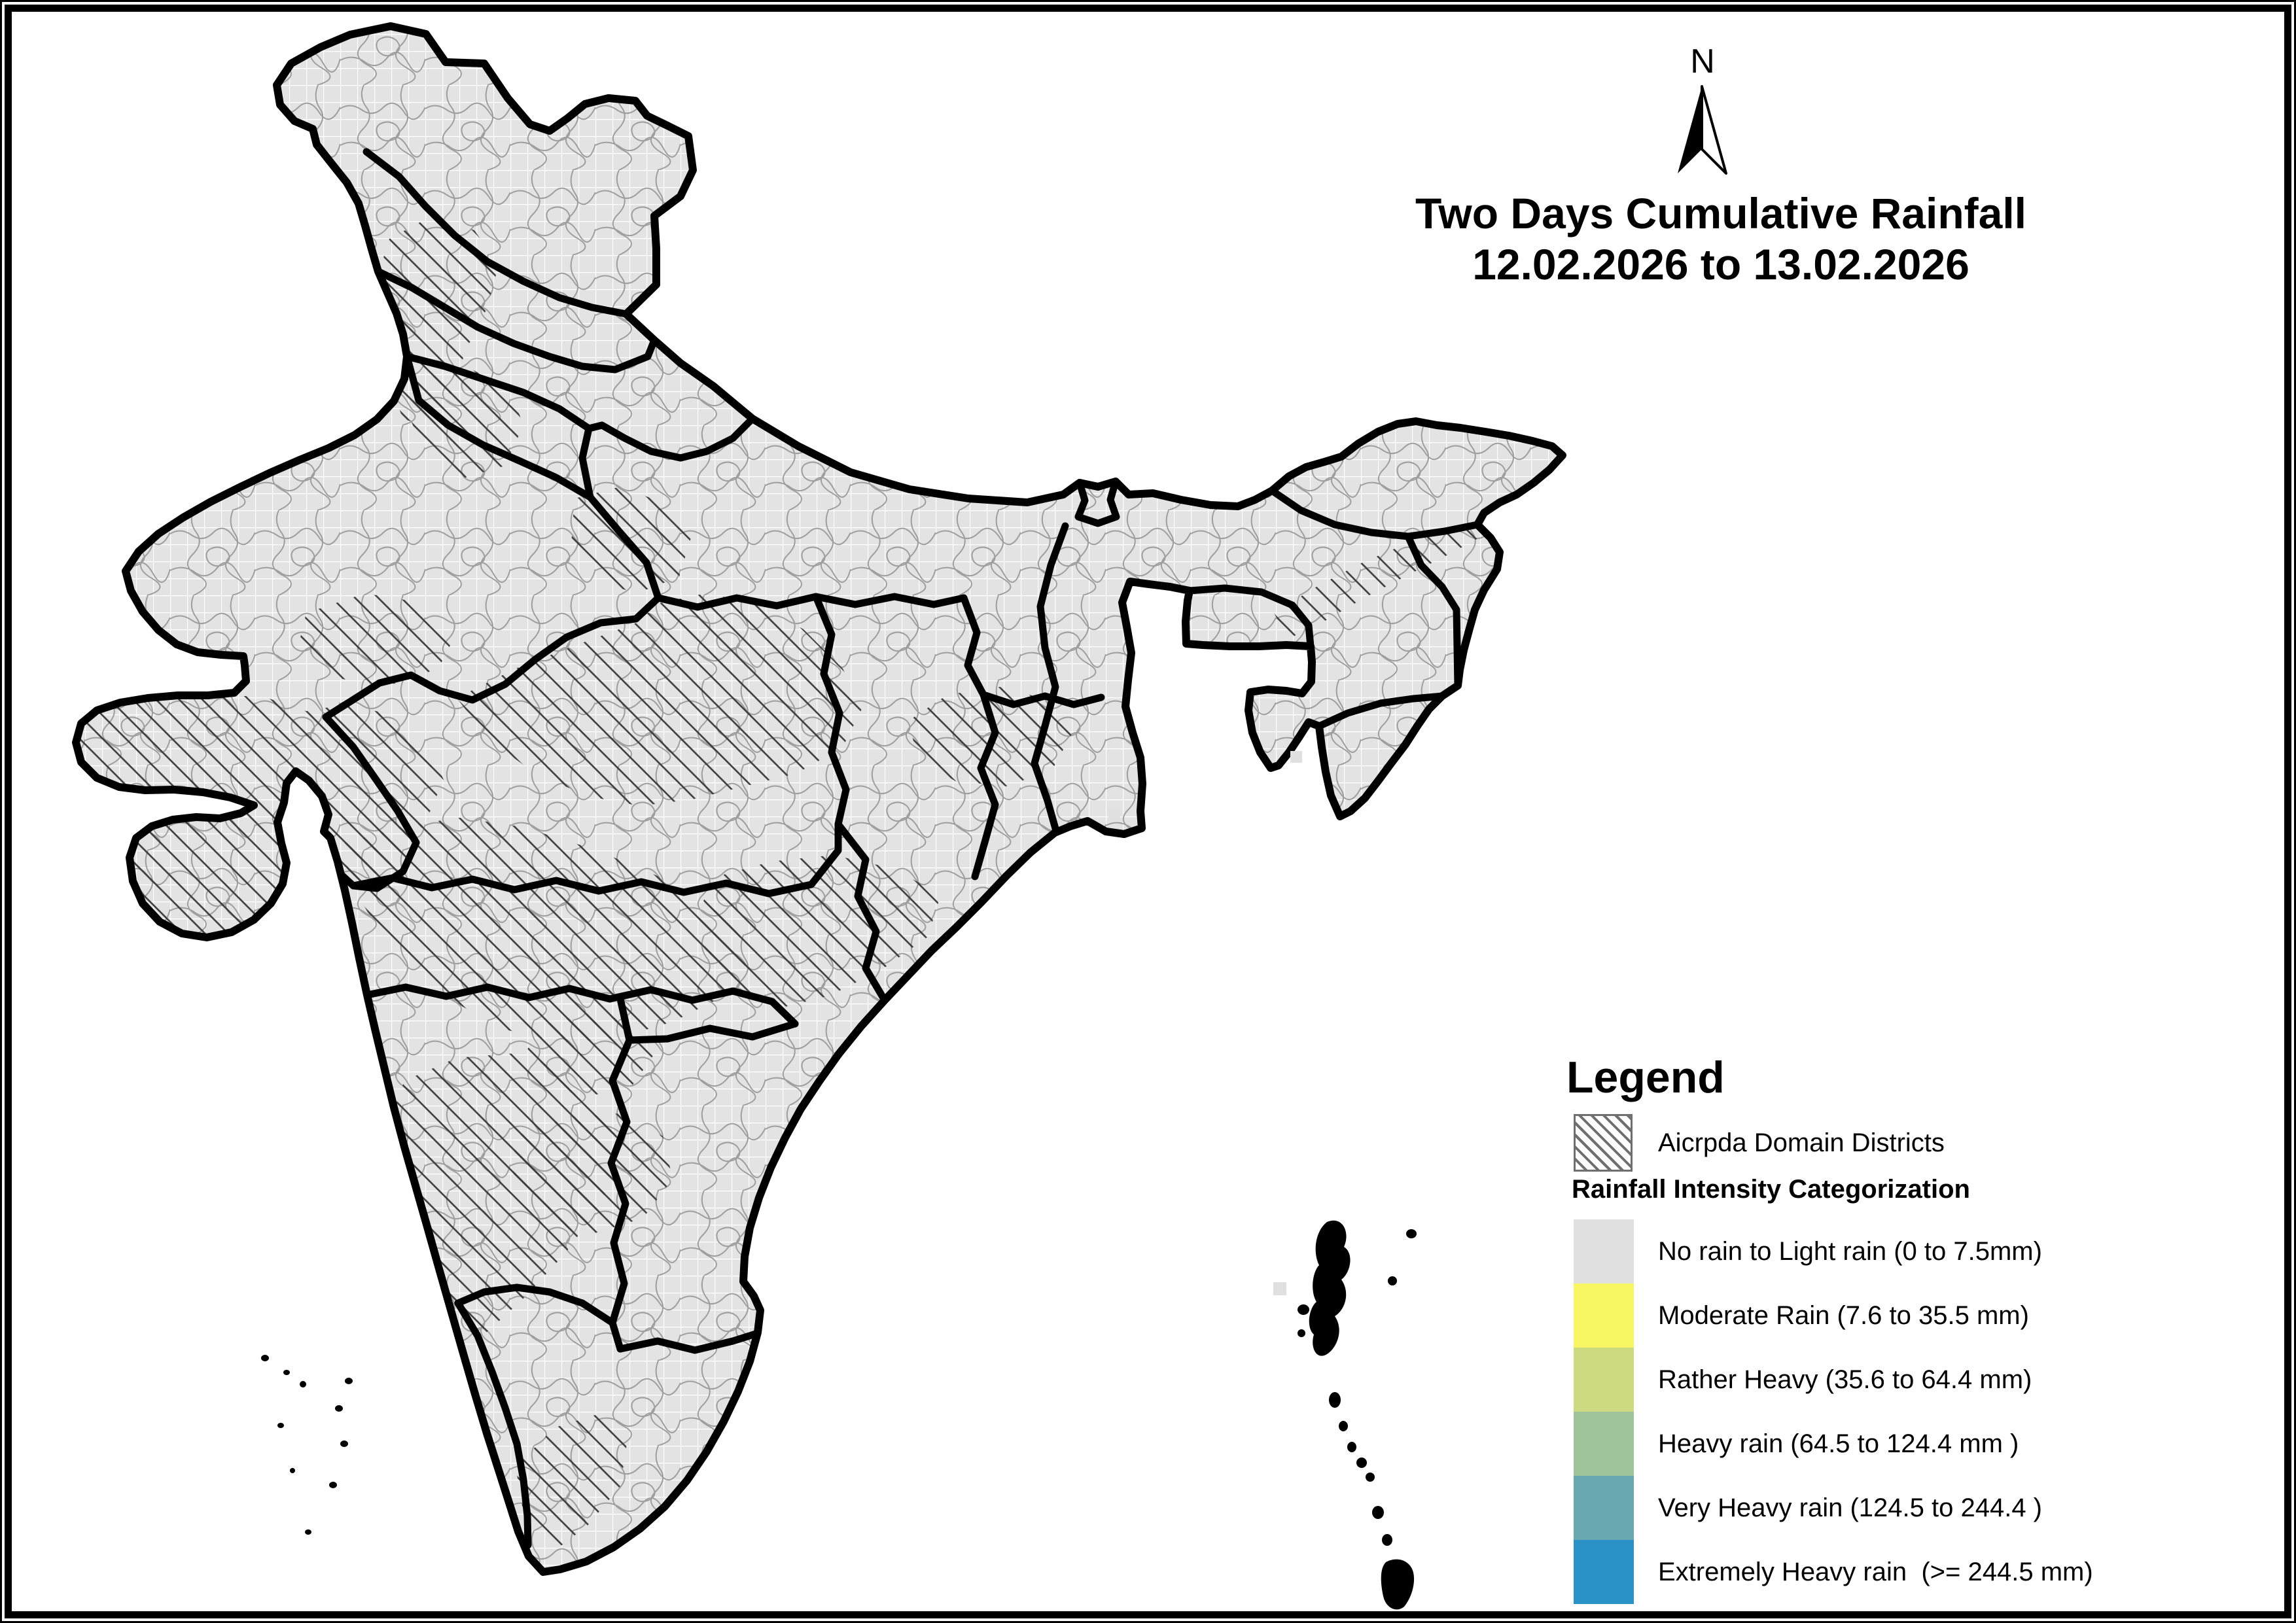 The image size is (2296, 1623). What do you see at coordinates (1845, 1379) in the screenshot?
I see `legend-label-rather-heavy: Rather Heavy (35.6 to 64.4 mm)` at bounding box center [1845, 1379].